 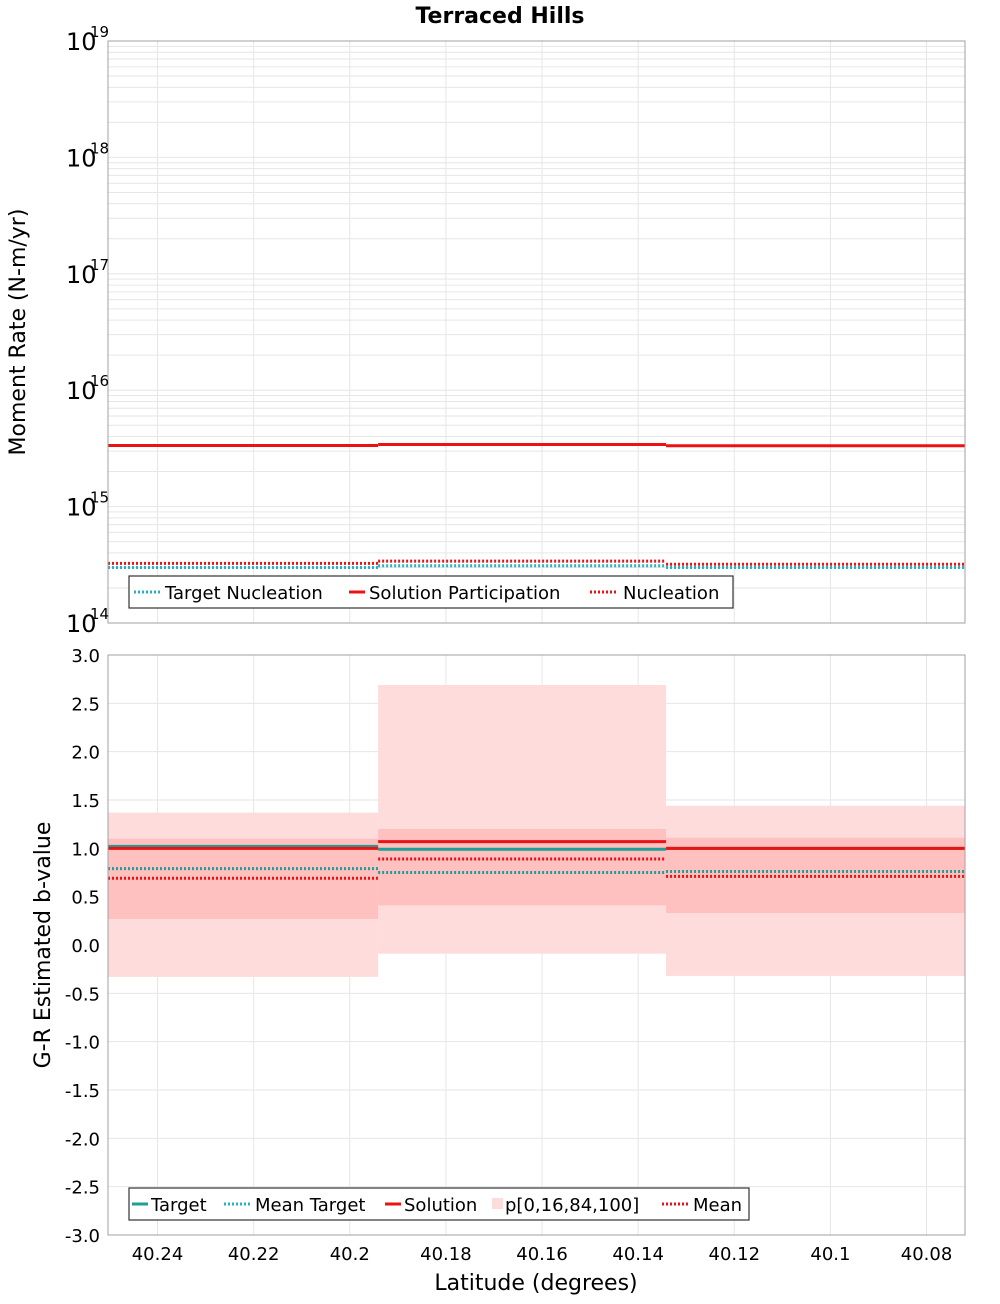 What do you see at coordinates (82, 994) in the screenshot?
I see `y-tick-label: -0.5` at bounding box center [82, 994].